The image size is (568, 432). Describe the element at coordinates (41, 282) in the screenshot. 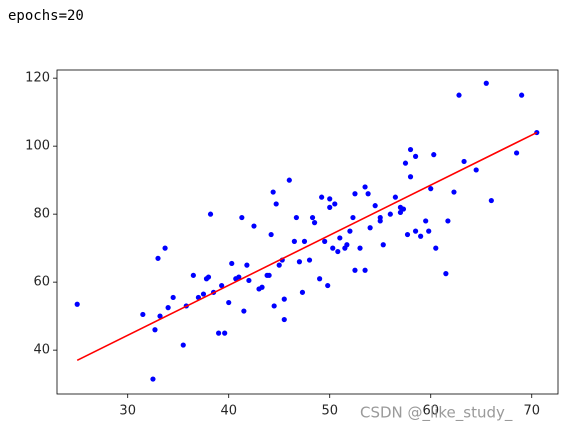

I see `y-tick-label: 60` at that location.